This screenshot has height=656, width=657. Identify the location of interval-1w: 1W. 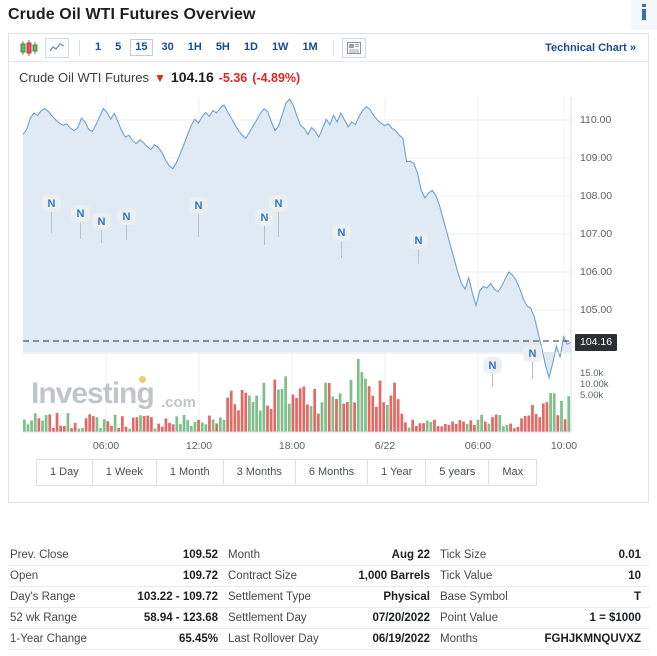
(280, 47).